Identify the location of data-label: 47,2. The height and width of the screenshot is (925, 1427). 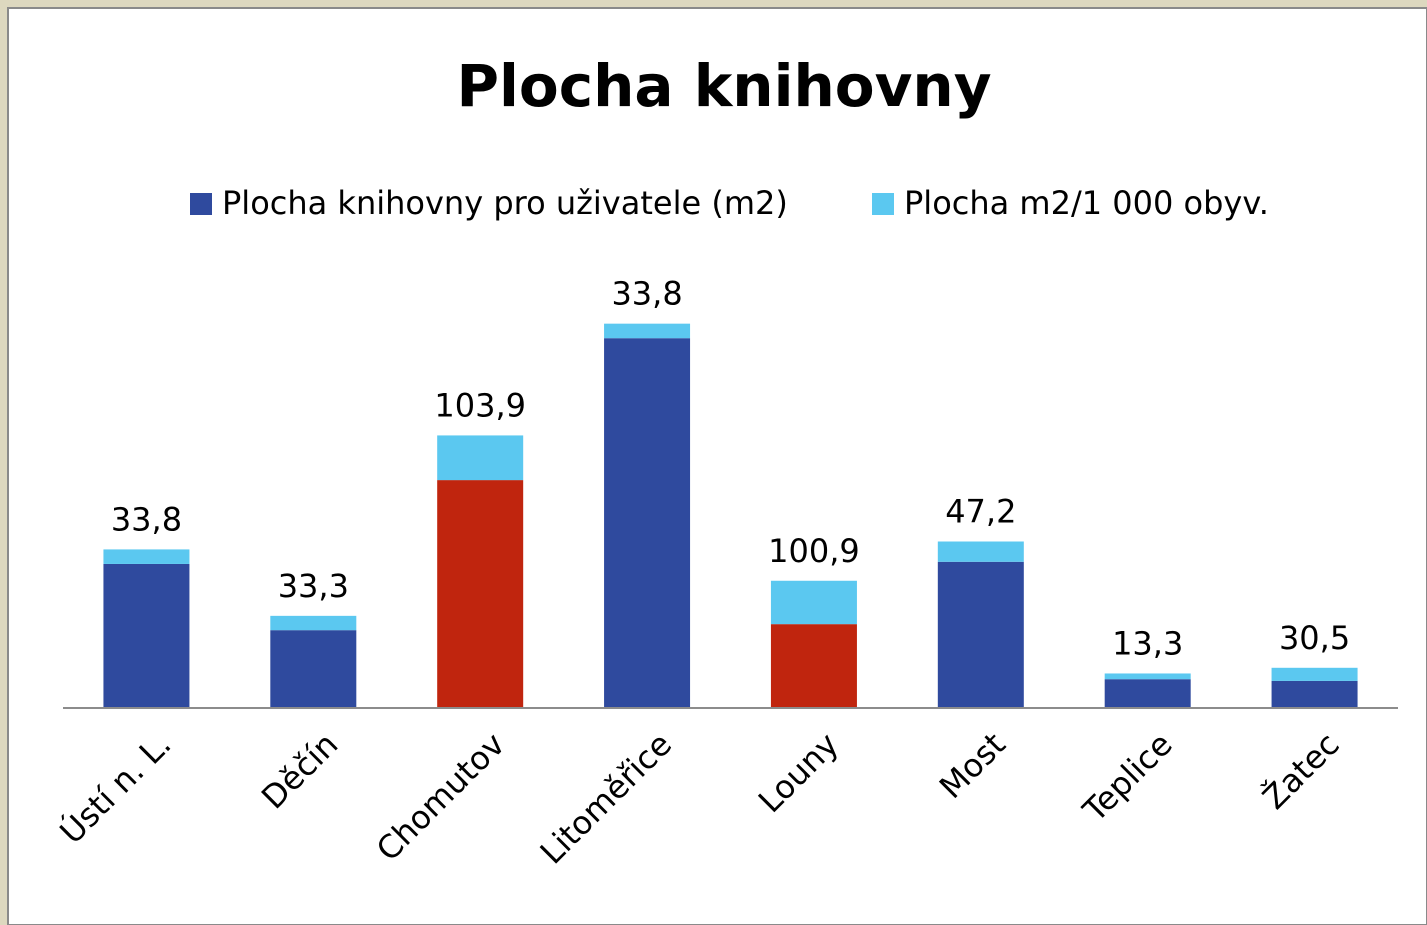
(980, 512).